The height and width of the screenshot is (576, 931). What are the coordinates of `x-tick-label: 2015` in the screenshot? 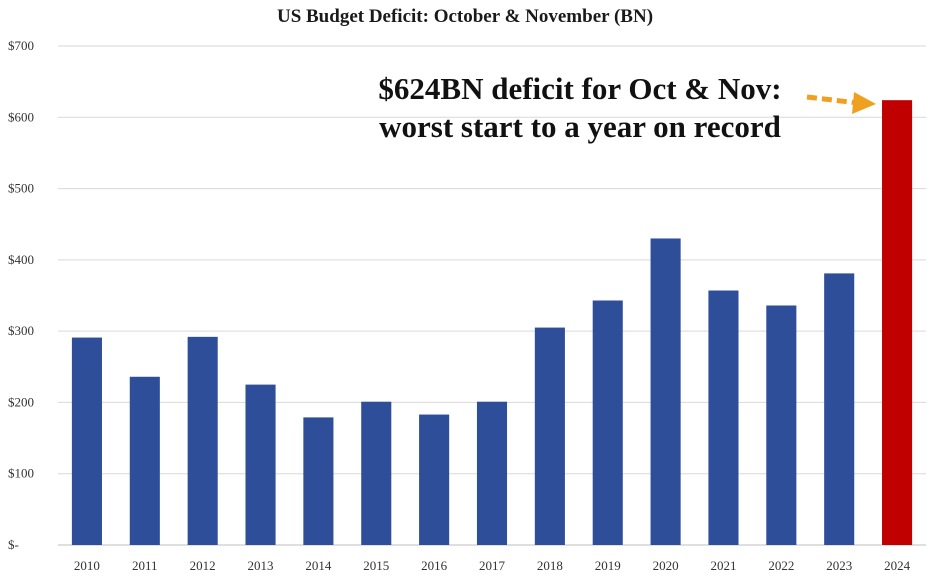 It's located at (376, 565).